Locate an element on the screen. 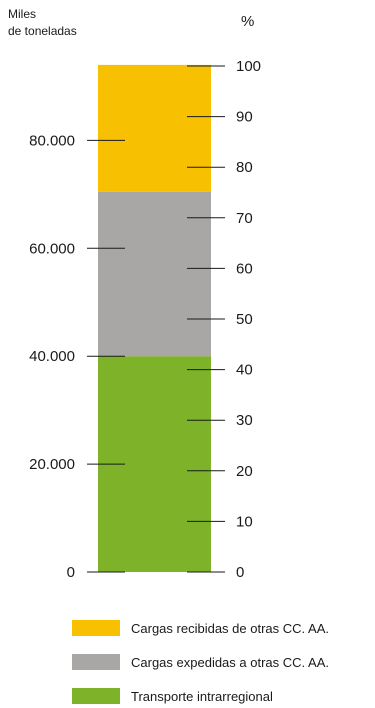  right-tick-label-6: 60 is located at coordinates (244, 268).